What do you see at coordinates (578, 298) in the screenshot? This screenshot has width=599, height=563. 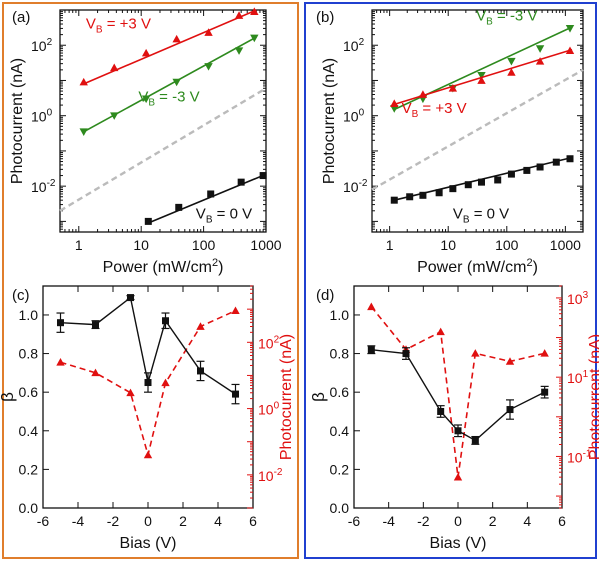 I see `y2-tick-label: 10³` at bounding box center [578, 298].